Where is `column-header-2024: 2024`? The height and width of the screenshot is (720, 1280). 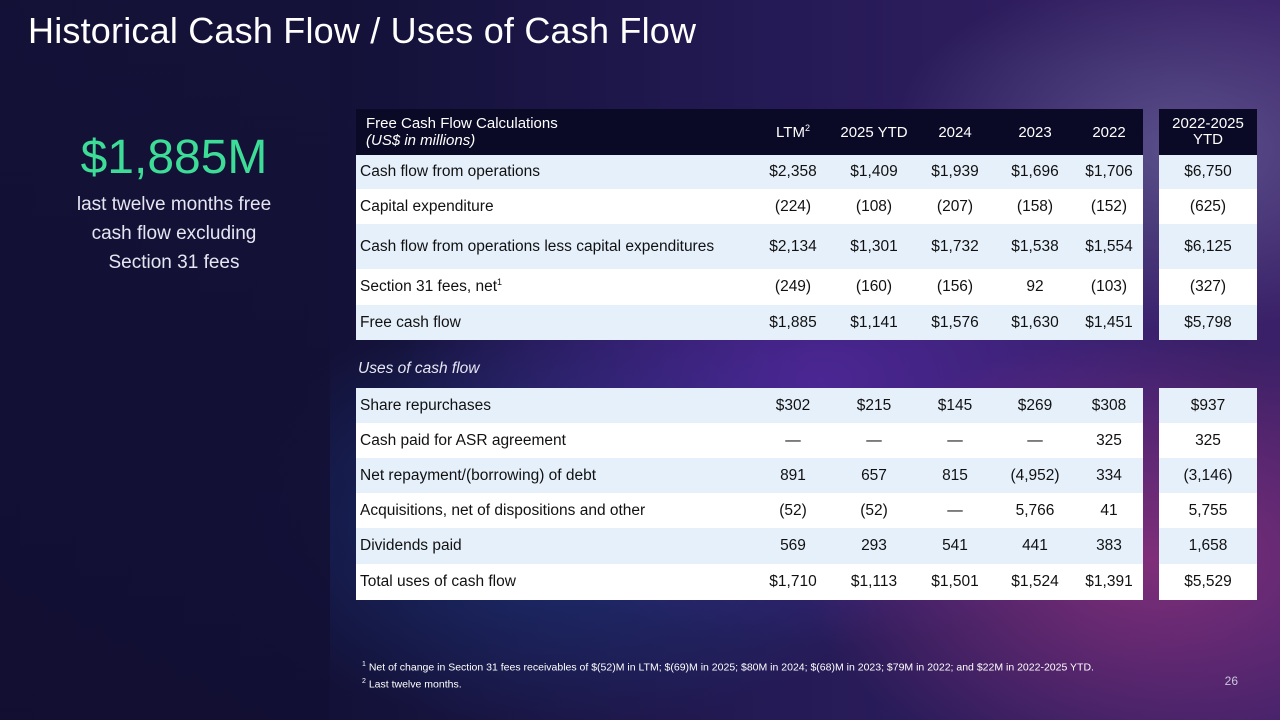 column-header-2024: 2024 is located at coordinates (955, 132).